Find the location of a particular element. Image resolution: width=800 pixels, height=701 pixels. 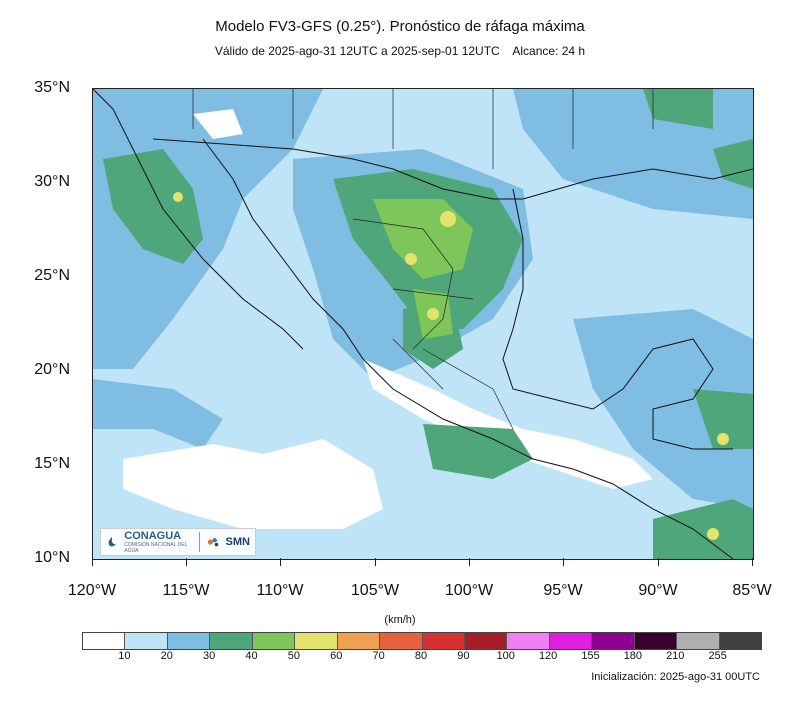

gust-zone-0-10-north is located at coordinates (218, 124).